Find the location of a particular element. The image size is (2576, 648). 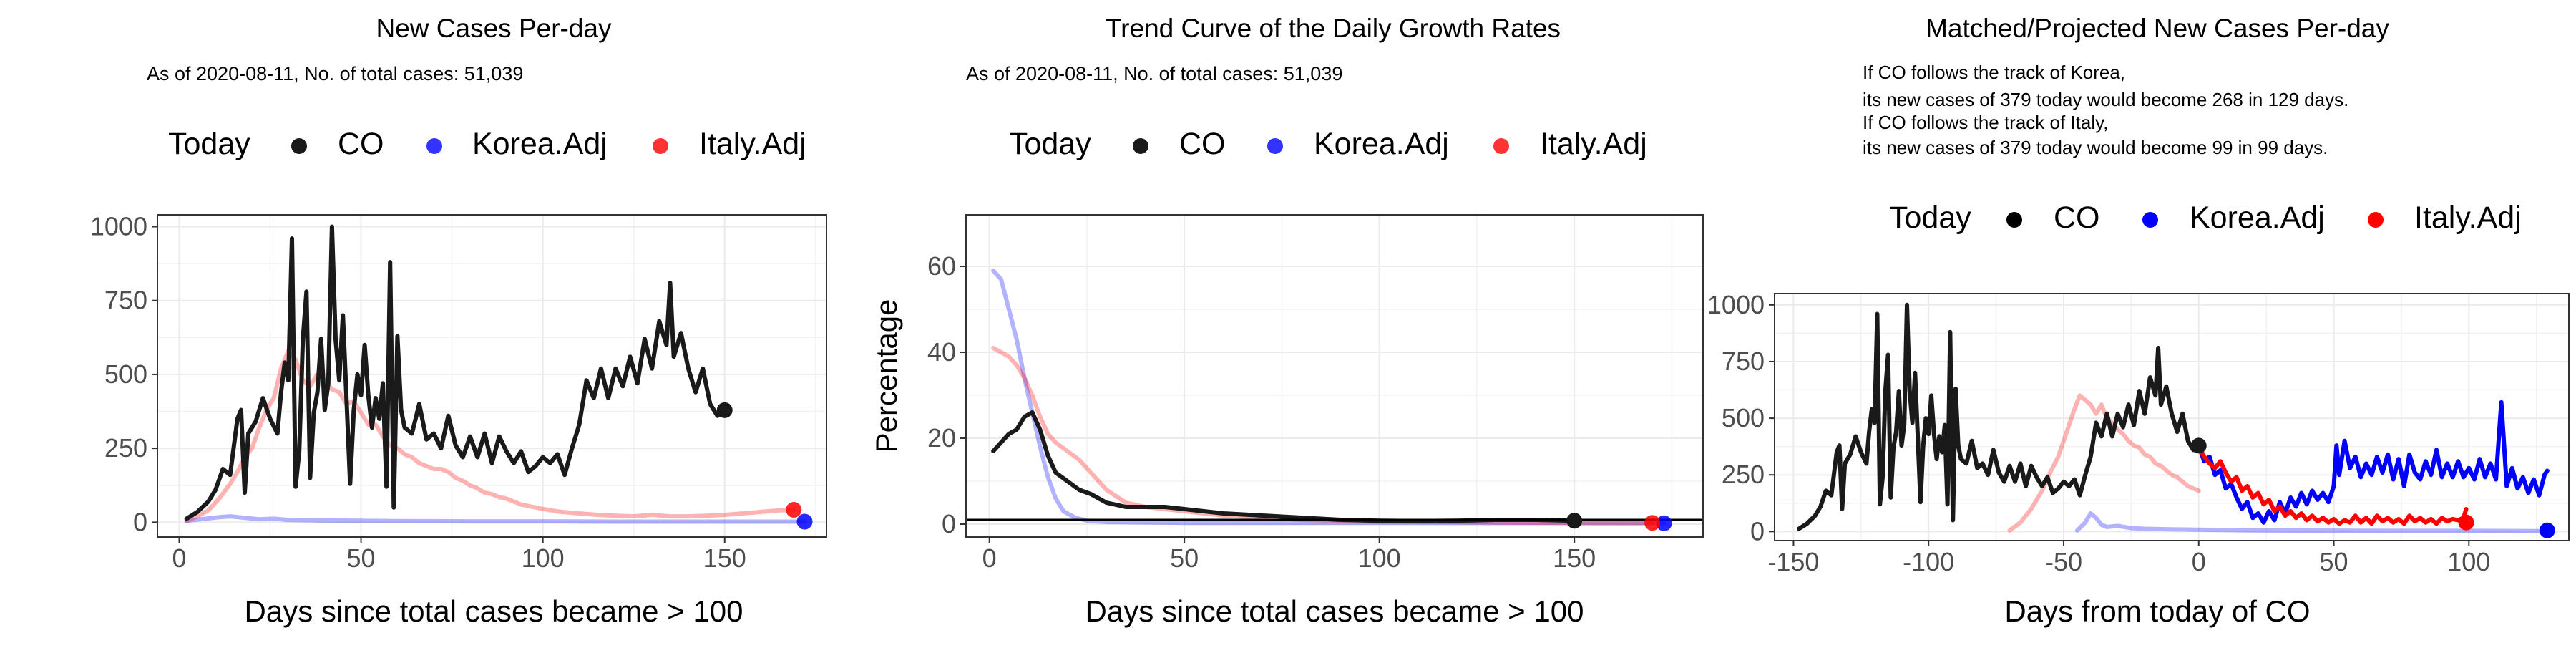

axis-ticks: 0 50 100 150 0 250 500 750 1000 is located at coordinates (418, 392).